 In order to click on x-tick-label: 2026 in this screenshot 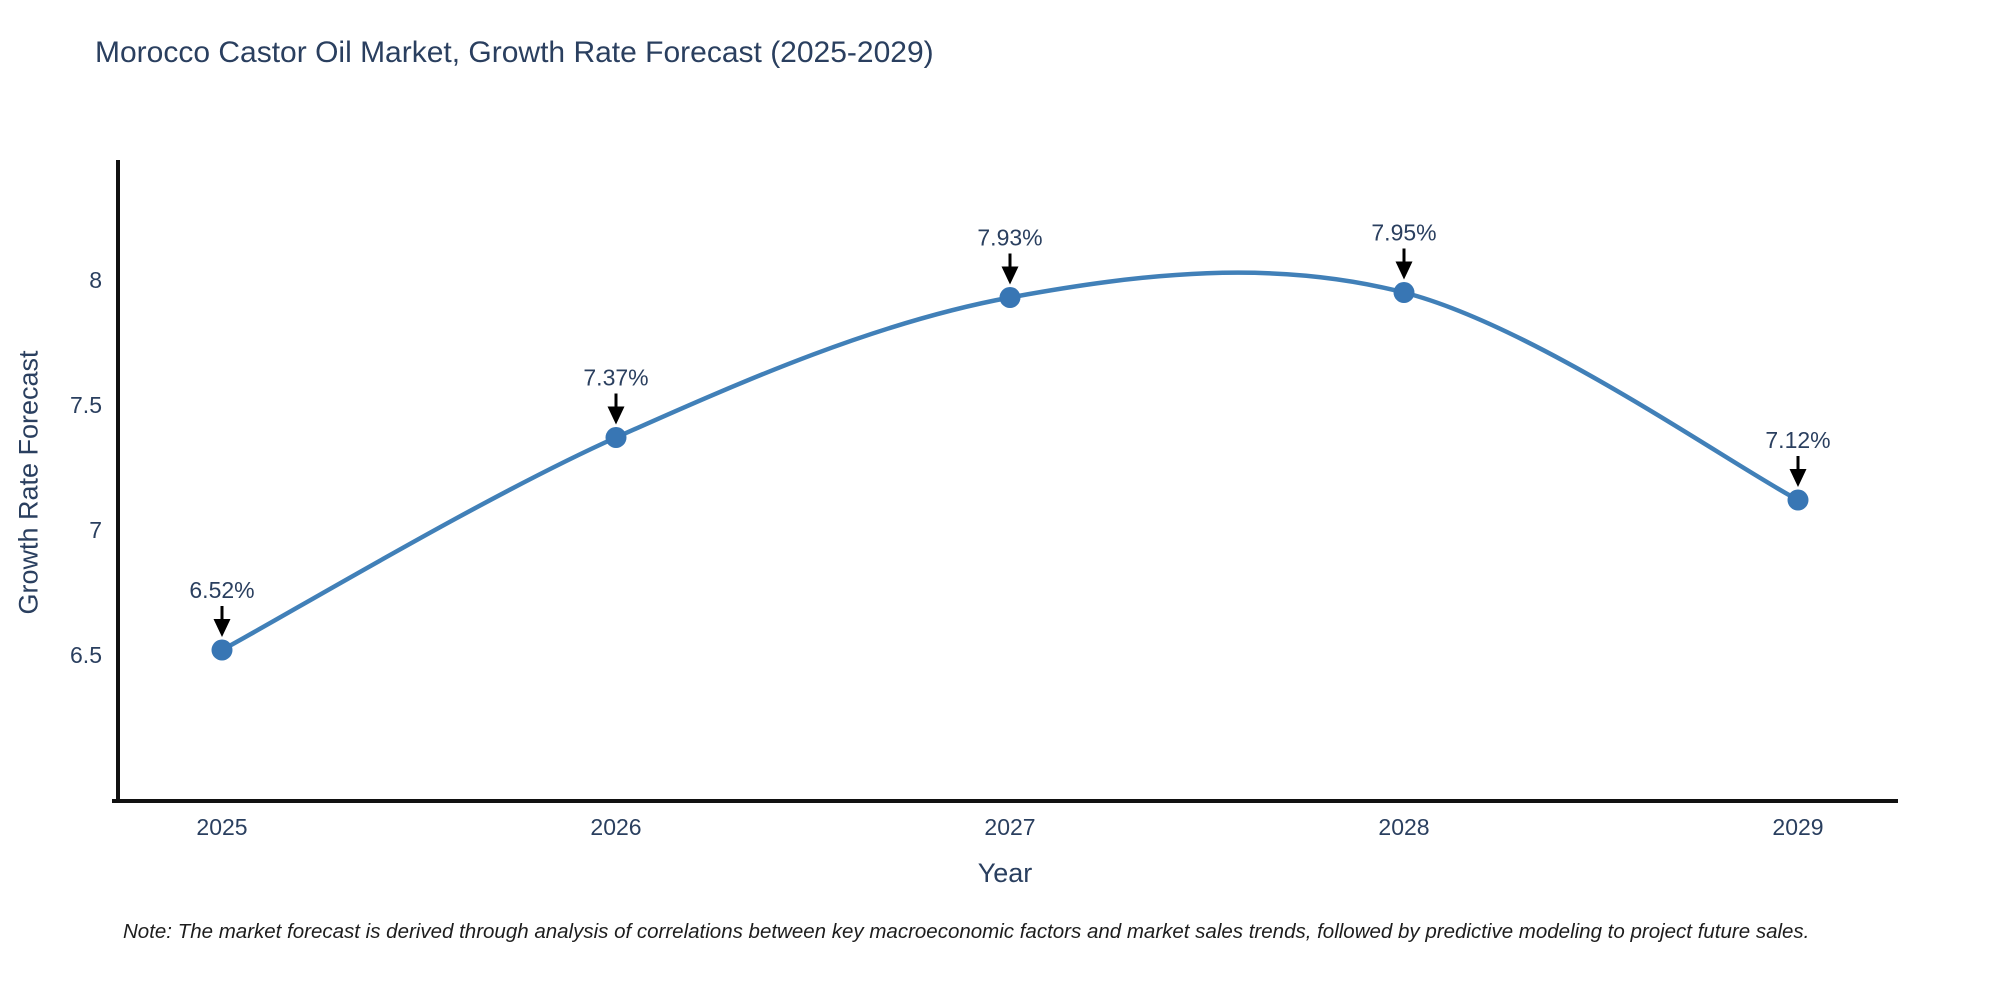, I will do `click(615, 827)`.